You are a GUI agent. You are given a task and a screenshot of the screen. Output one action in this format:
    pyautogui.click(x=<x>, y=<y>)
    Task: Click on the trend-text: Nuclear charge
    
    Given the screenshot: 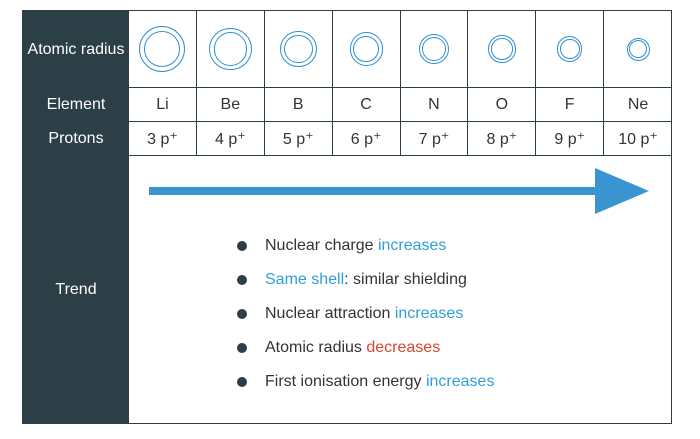 What is the action you would take?
    pyautogui.click(x=321, y=245)
    